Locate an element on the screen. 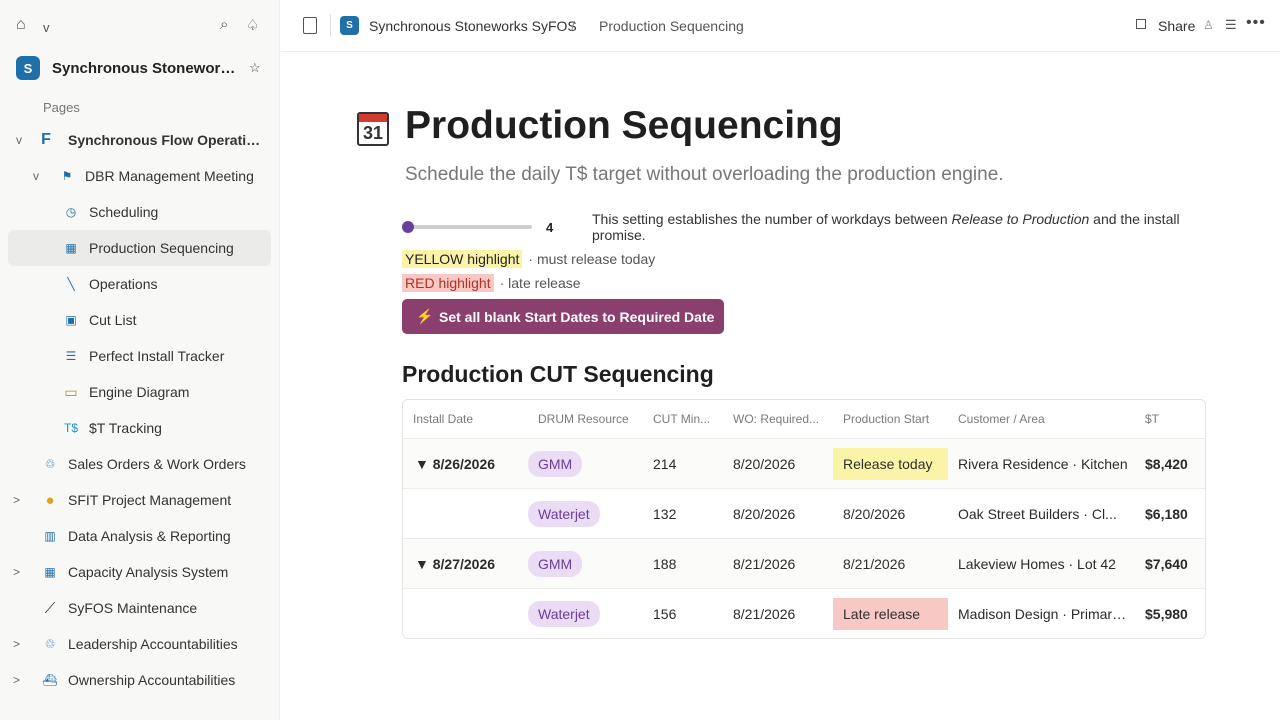 The image size is (1280, 720). sidebar-item-label: Scheduling is located at coordinates (124, 212).